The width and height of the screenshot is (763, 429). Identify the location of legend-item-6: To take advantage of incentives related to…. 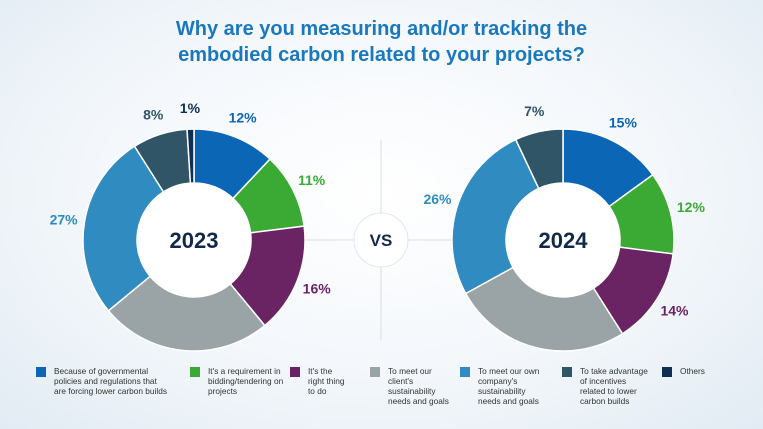
(605, 386).